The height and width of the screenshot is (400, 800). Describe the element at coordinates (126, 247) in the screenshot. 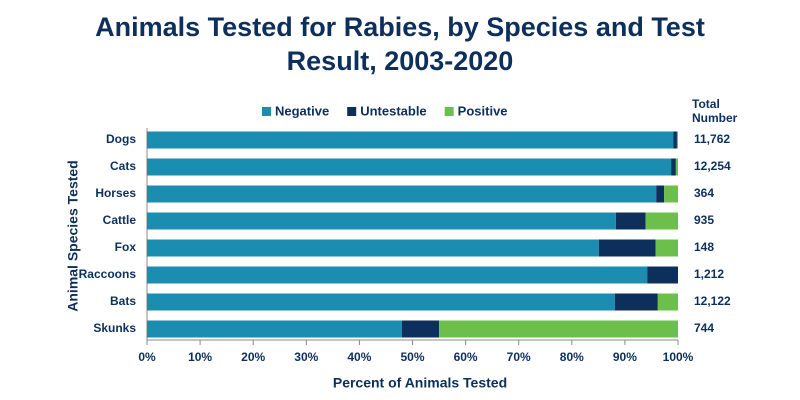

I see `y-tick-label: Fox` at that location.